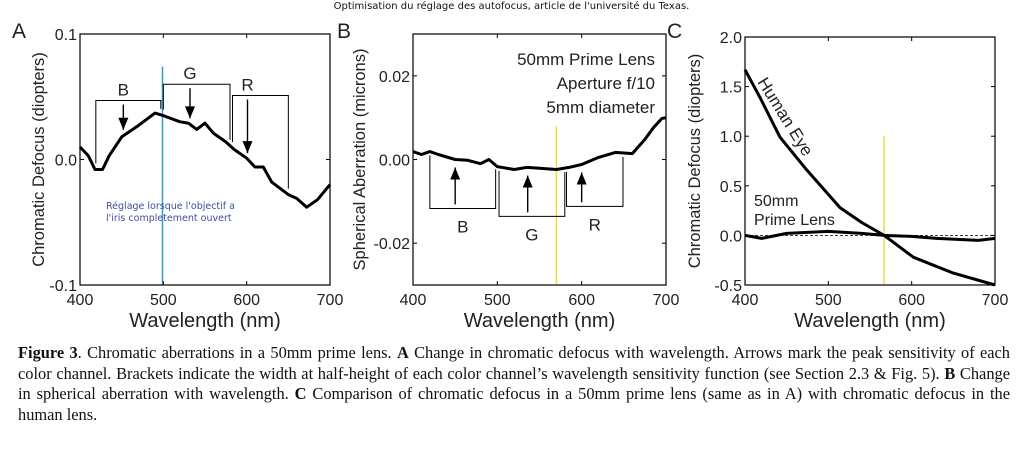 Image resolution: width=1023 pixels, height=449 pixels. I want to click on prime-lens-label-line: 50mm, so click(776, 201).